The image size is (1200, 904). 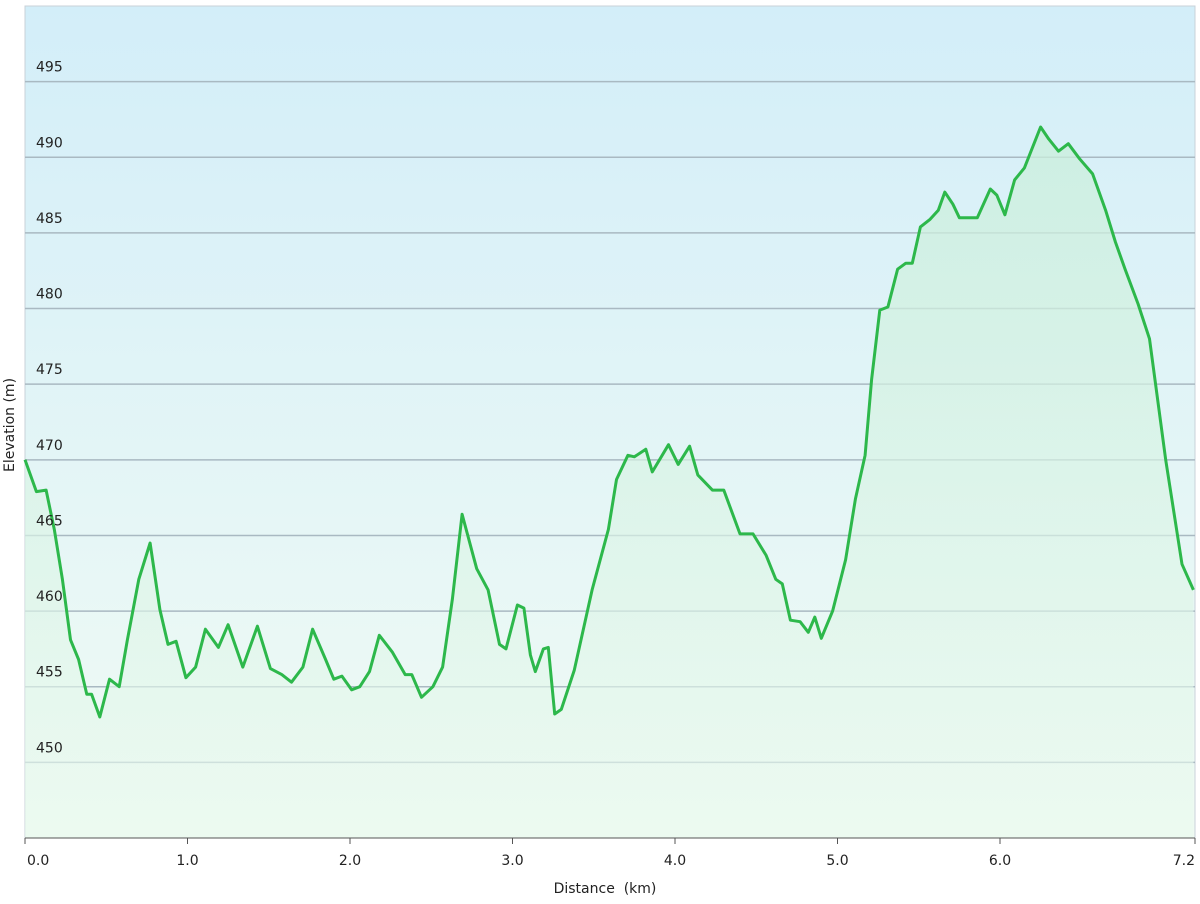 What do you see at coordinates (49, 673) in the screenshot?
I see `y-tick-label: 455` at bounding box center [49, 673].